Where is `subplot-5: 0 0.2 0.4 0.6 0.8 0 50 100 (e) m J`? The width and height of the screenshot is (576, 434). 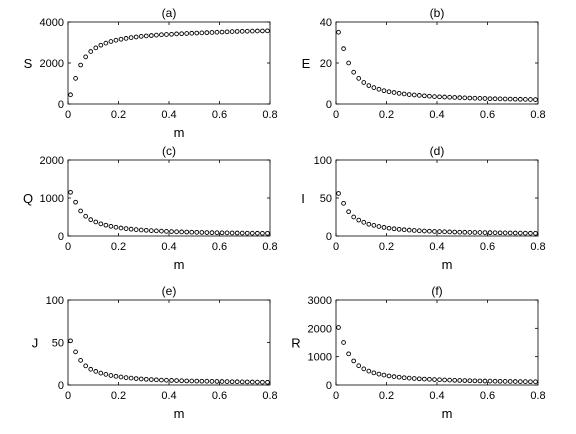 subplot-5: 0 0.2 0.4 0.6 0.8 0 50 100 (e) m J is located at coordinates (155, 352).